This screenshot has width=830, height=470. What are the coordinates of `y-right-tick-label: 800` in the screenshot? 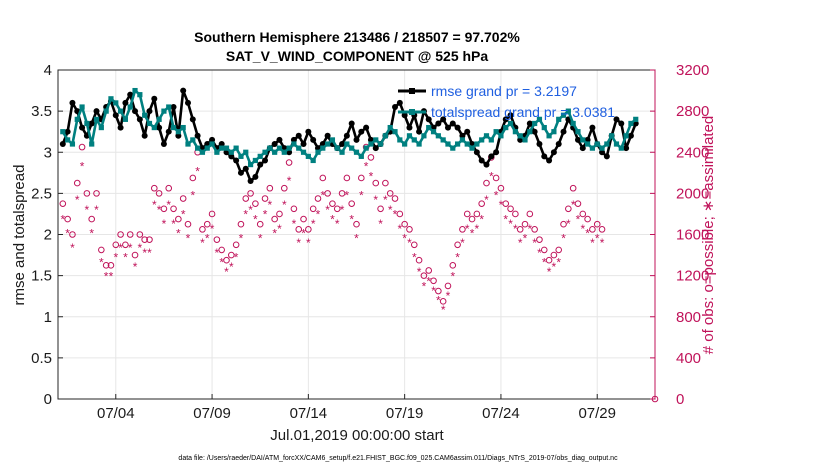 It's located at (688, 317).